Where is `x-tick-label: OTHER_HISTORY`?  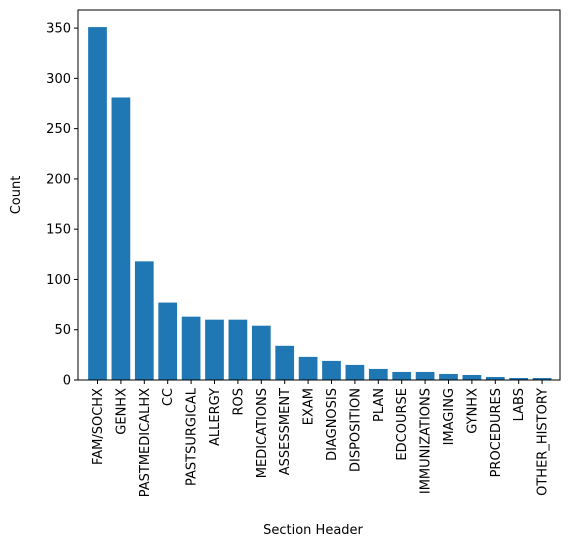 x-tick-label: OTHER_HISTORY is located at coordinates (543, 442).